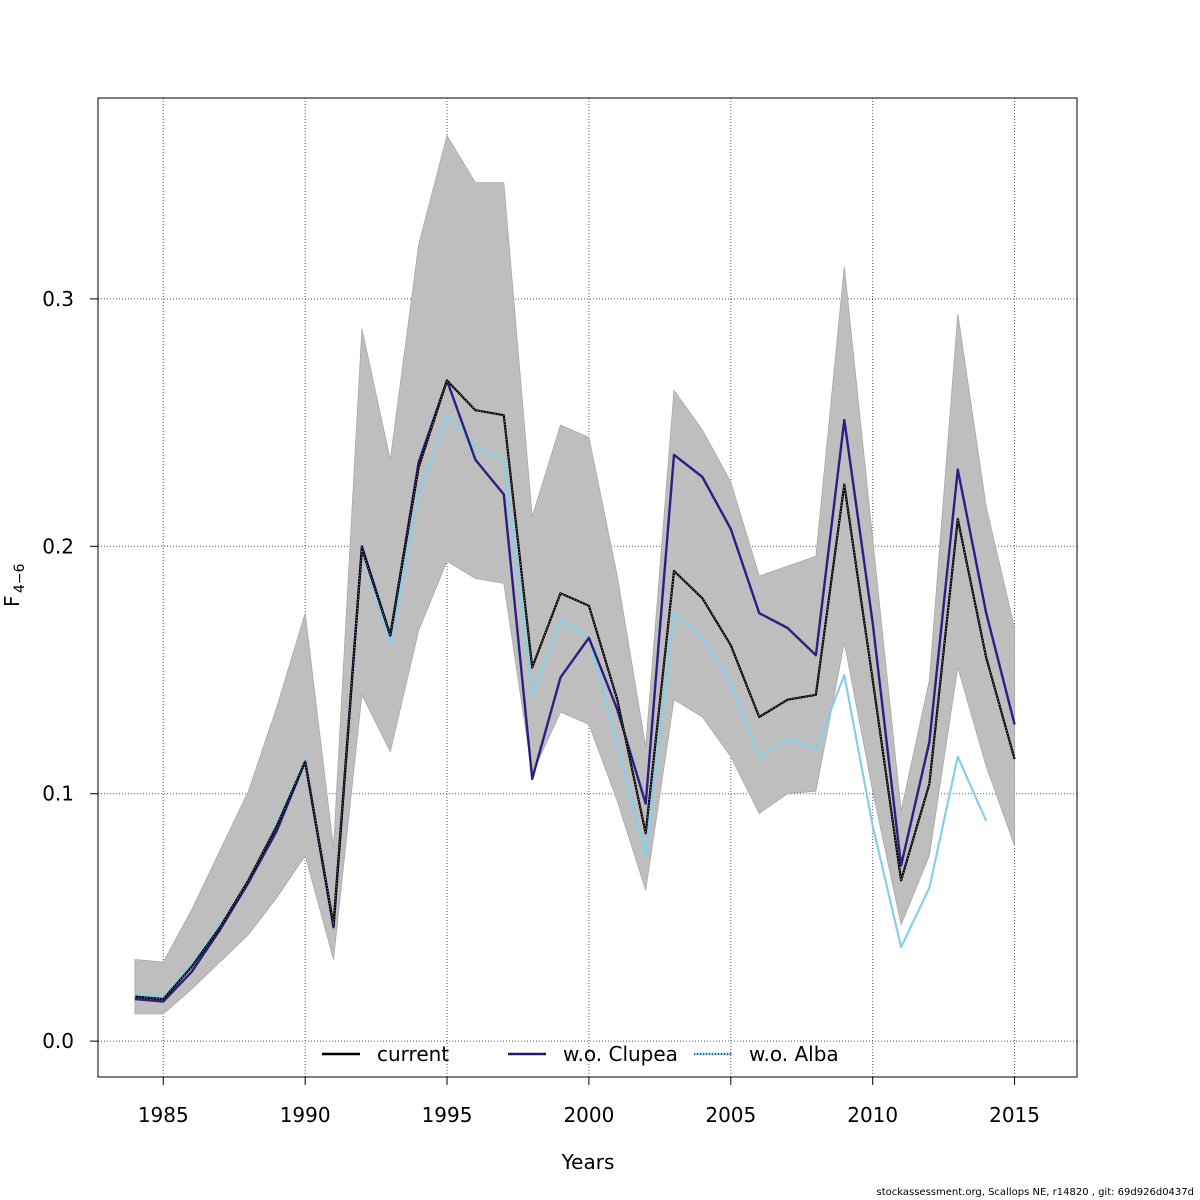 The width and height of the screenshot is (1200, 1200). Describe the element at coordinates (447, 1115) in the screenshot. I see `x-tick-label: 1995` at that location.